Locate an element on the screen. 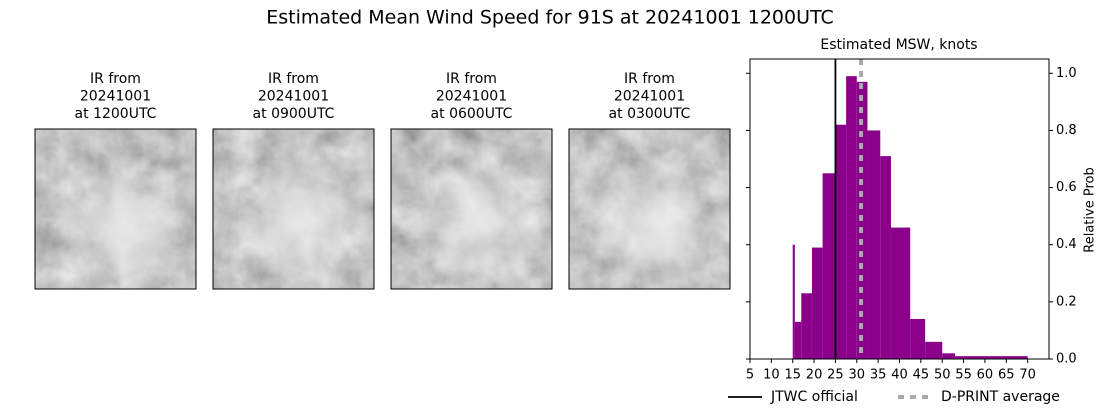  y-tick-label: 0.4 is located at coordinates (1066, 244).